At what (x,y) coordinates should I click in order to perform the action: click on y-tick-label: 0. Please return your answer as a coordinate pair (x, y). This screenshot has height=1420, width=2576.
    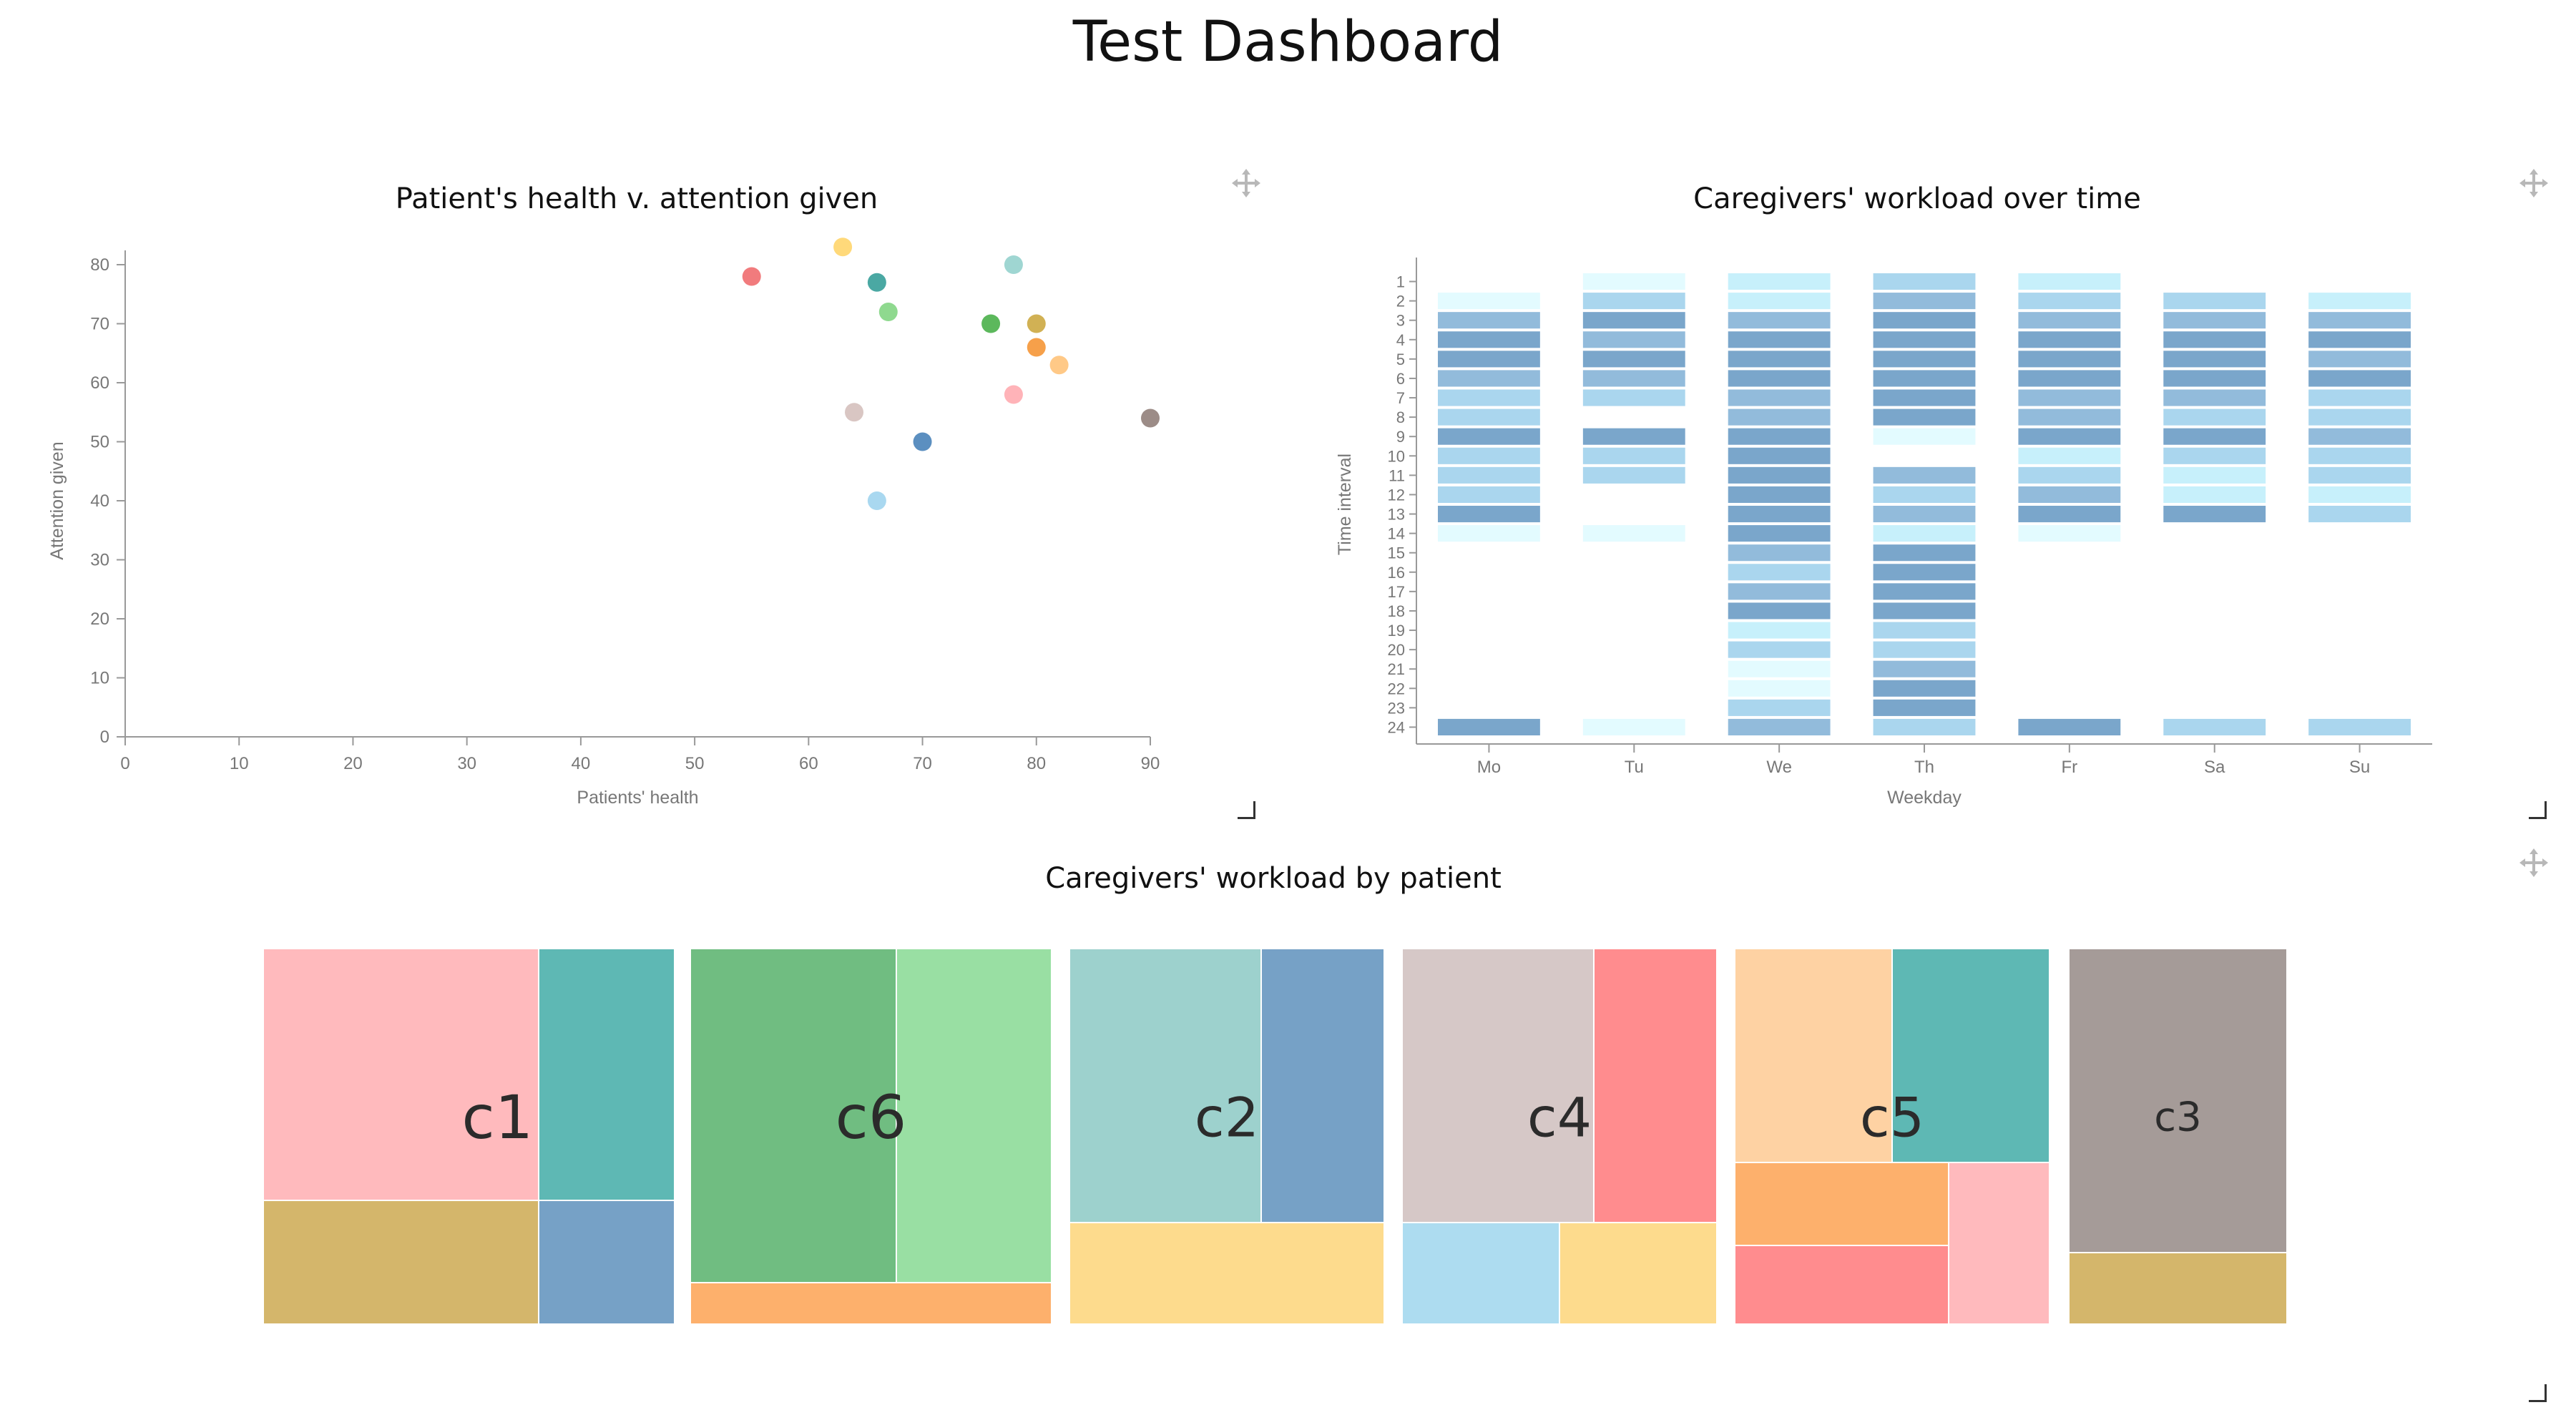
    Looking at the image, I should click on (104, 737).